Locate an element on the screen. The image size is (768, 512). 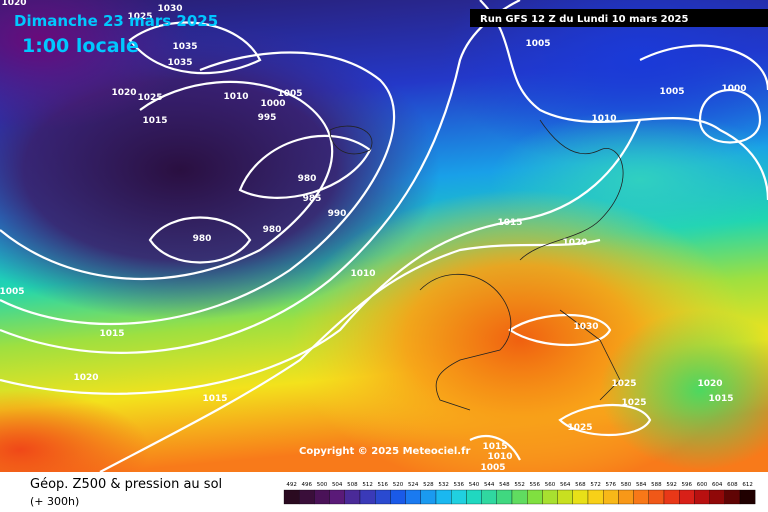
colorbar-label: 504 is located at coordinates (337, 485).